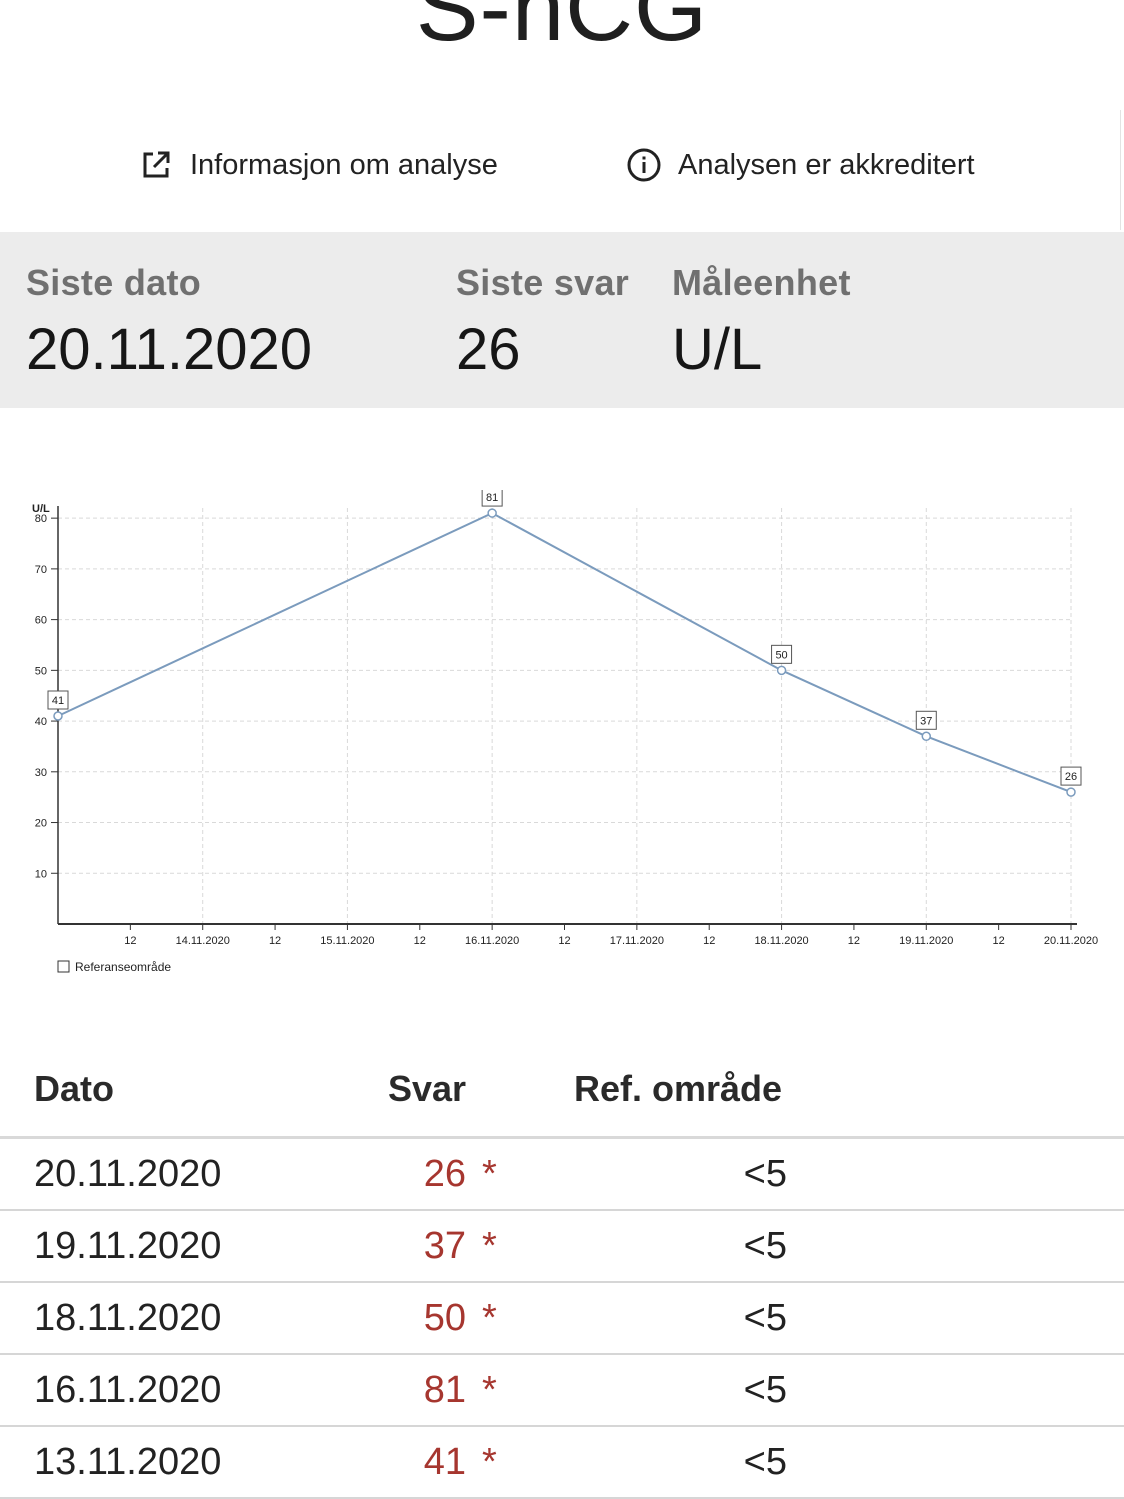 This screenshot has width=1124, height=1499. What do you see at coordinates (717, 349) in the screenshot?
I see `unit-value: U/L` at bounding box center [717, 349].